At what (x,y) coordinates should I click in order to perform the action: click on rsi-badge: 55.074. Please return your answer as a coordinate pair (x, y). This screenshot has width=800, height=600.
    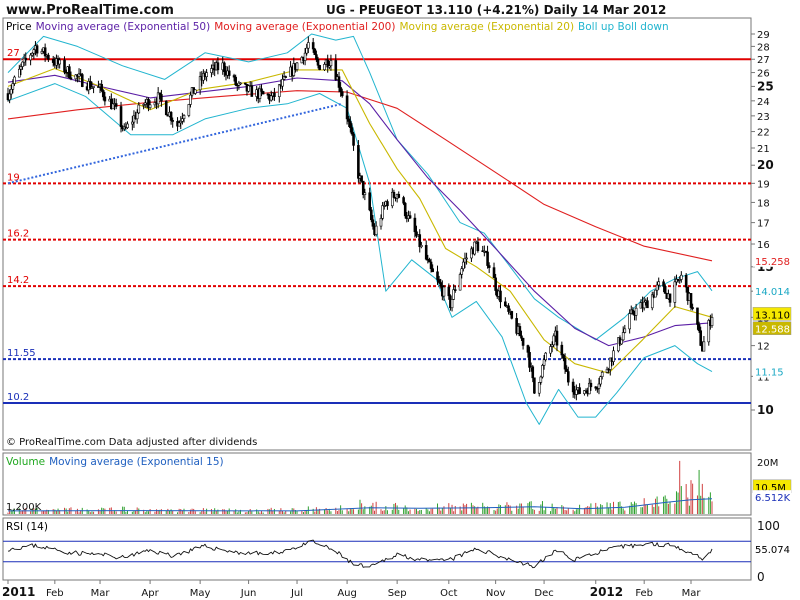
    Looking at the image, I should click on (772, 550).